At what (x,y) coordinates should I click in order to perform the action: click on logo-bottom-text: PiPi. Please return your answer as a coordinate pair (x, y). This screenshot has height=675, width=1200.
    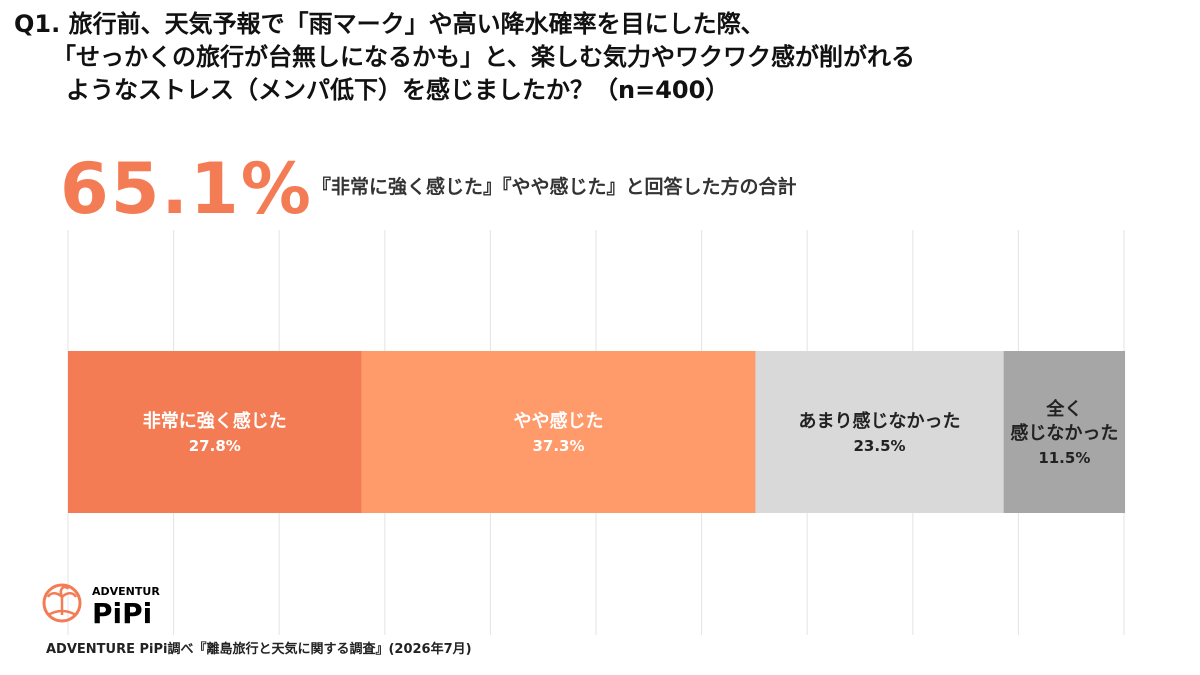
    Looking at the image, I should click on (122, 613).